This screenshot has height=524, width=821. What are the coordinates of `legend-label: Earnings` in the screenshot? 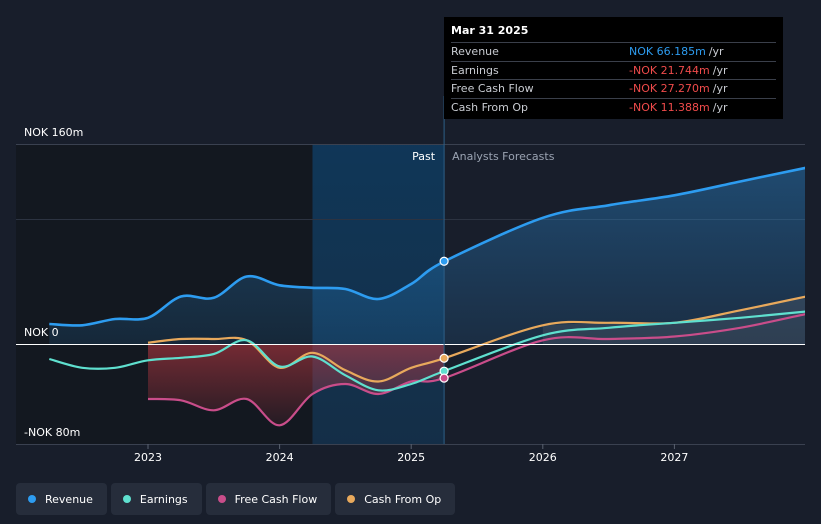 It's located at (163, 499).